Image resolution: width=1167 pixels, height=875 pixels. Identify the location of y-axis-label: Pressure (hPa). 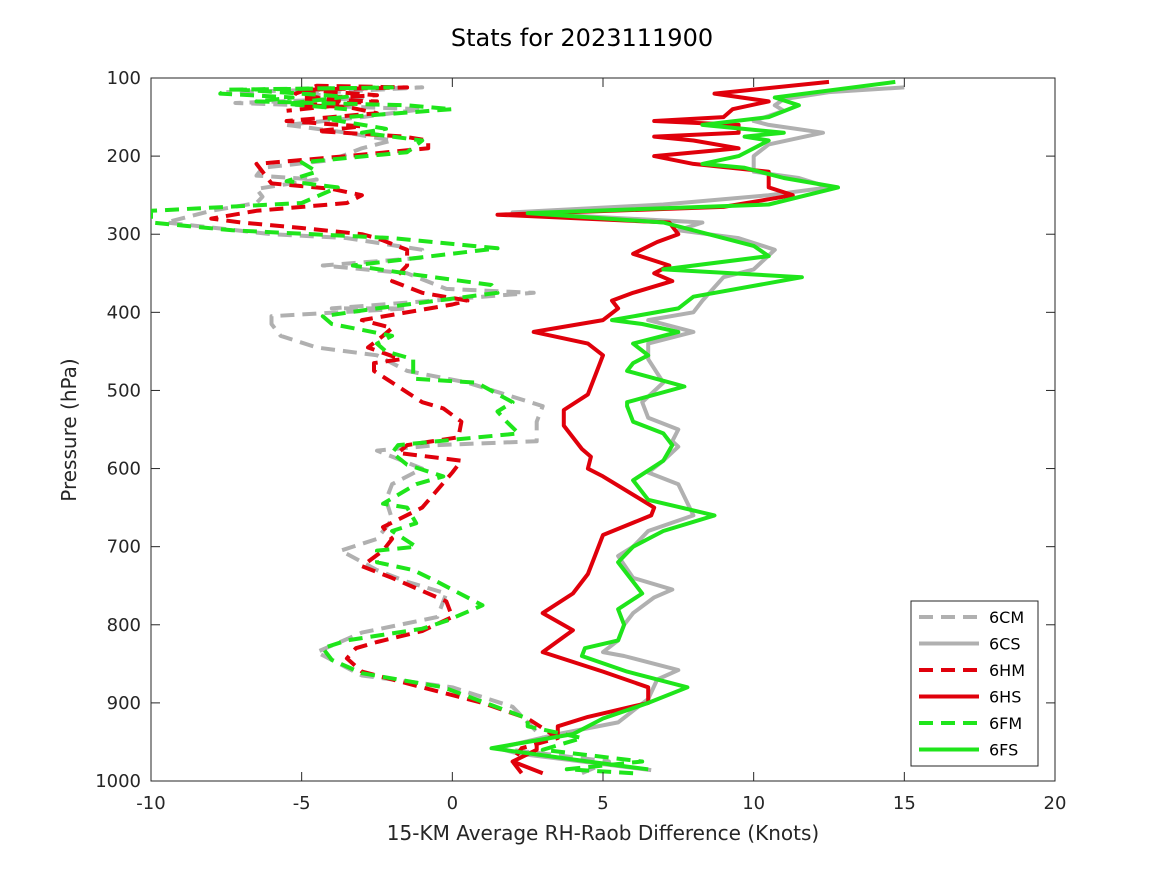
(69, 429).